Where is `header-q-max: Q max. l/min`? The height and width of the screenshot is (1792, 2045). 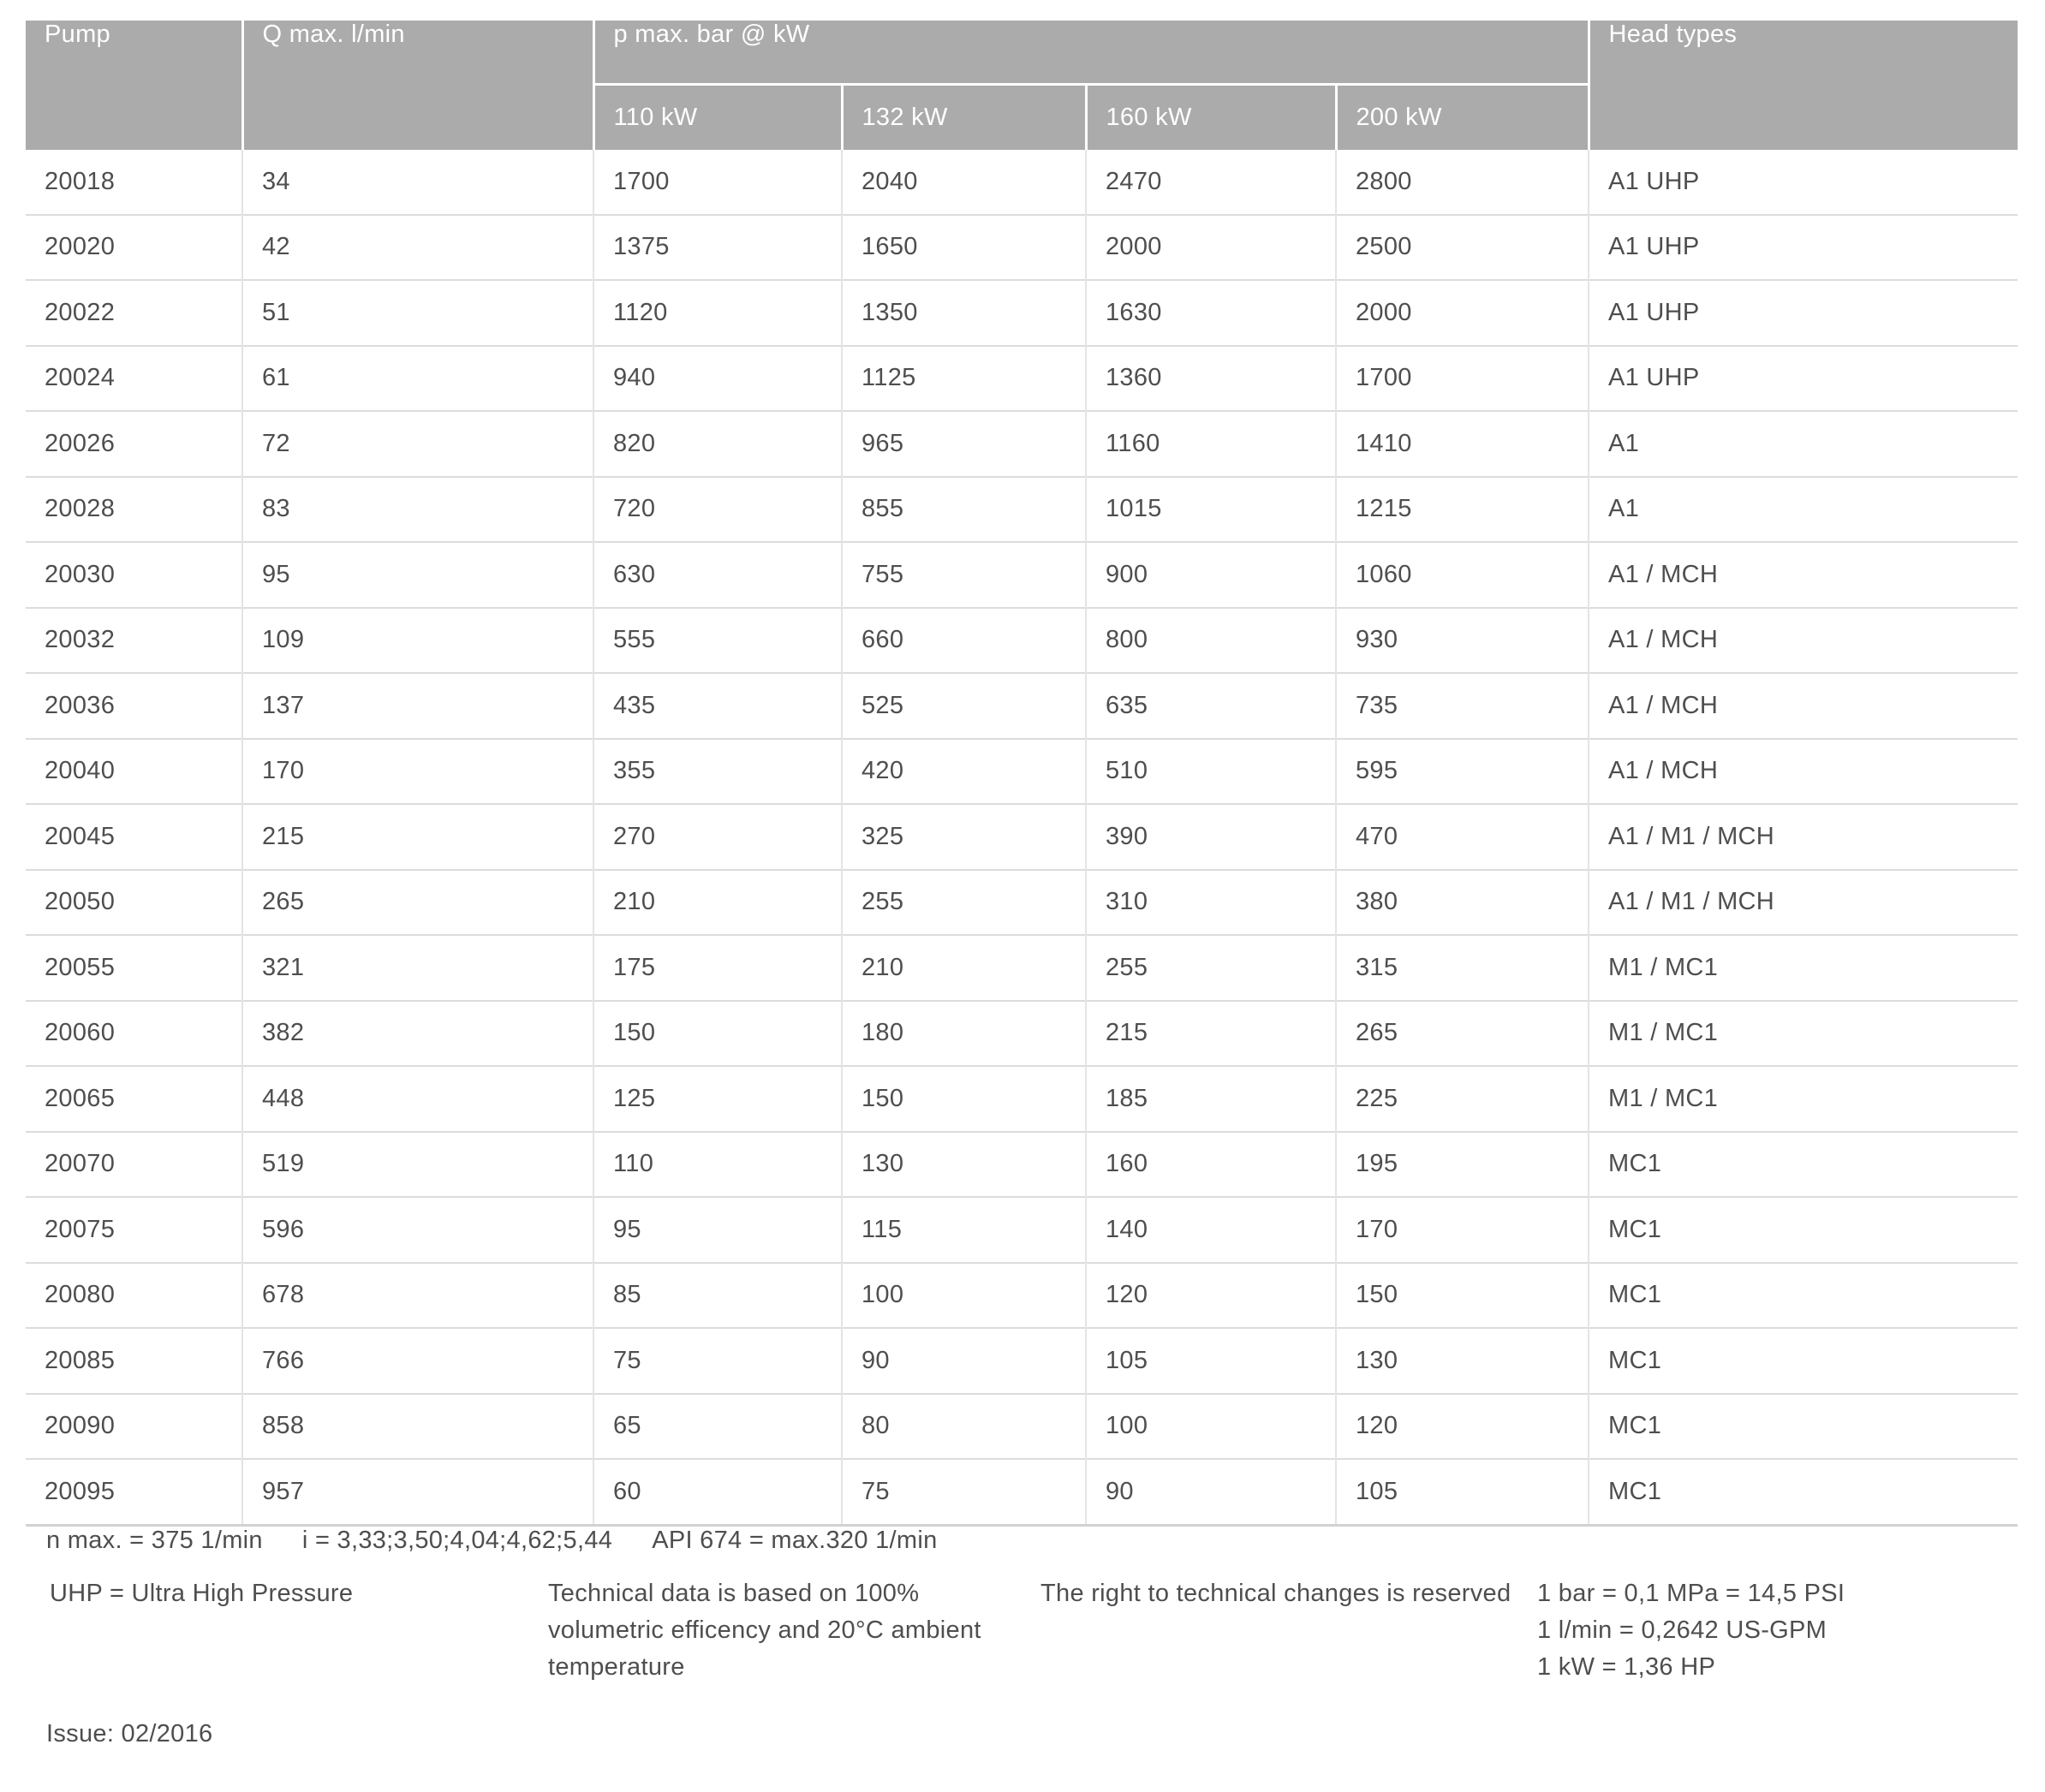 header-q-max: Q max. l/min is located at coordinates (417, 85).